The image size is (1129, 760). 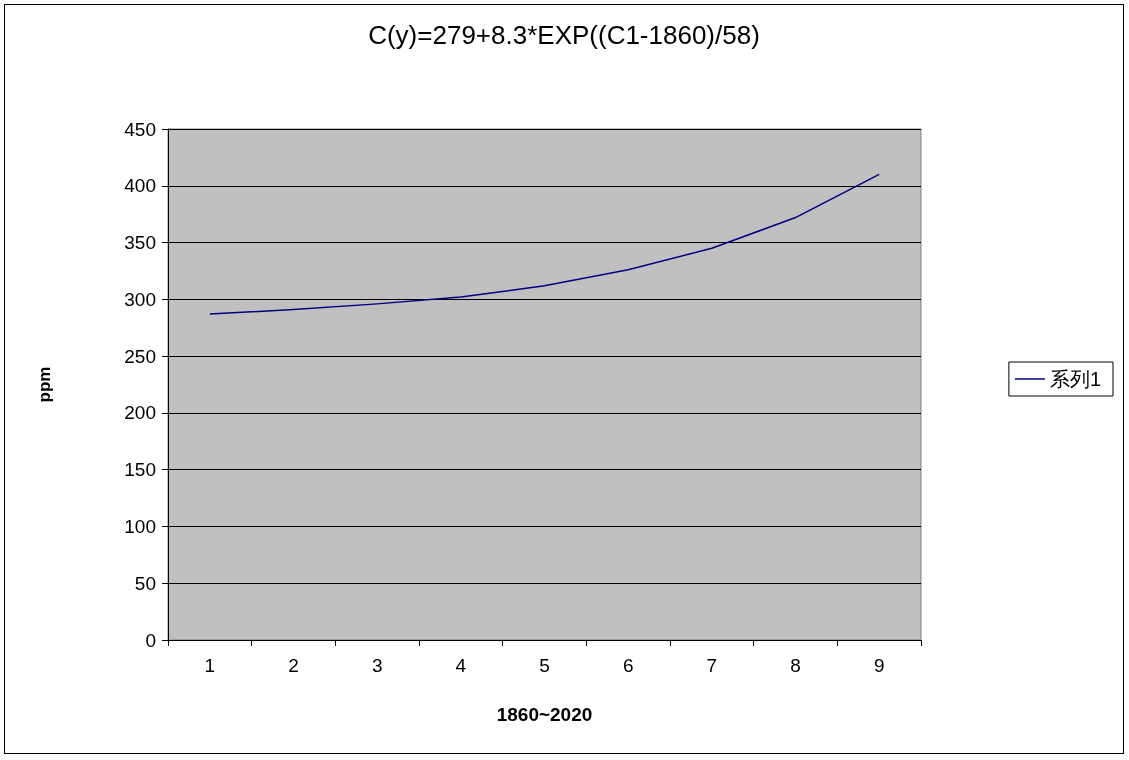 What do you see at coordinates (210, 665) in the screenshot?
I see `x-tick-label: 1` at bounding box center [210, 665].